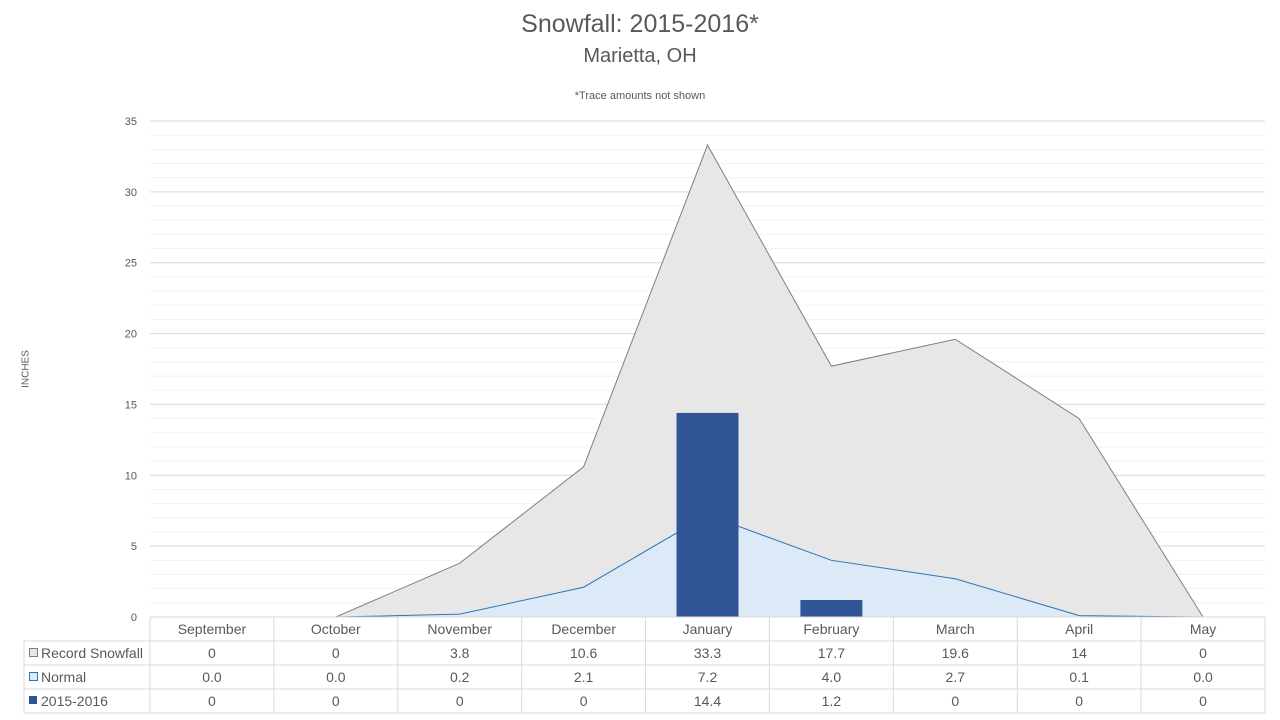 The image size is (1280, 720). I want to click on legend-label-0: Record Snowfall, so click(92, 653).